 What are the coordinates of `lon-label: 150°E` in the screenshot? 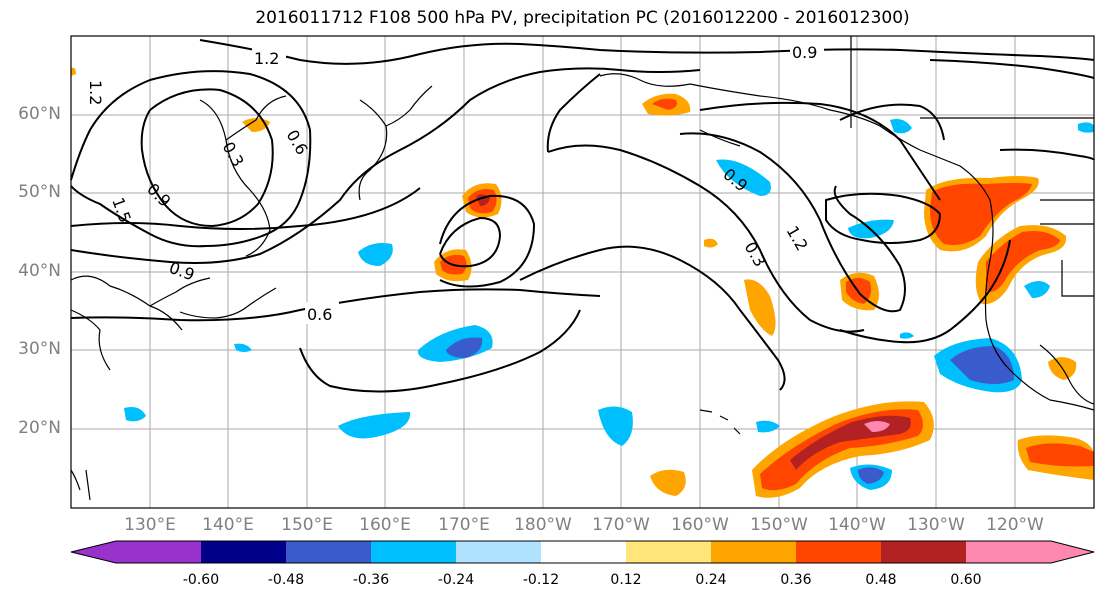 It's located at (307, 525).